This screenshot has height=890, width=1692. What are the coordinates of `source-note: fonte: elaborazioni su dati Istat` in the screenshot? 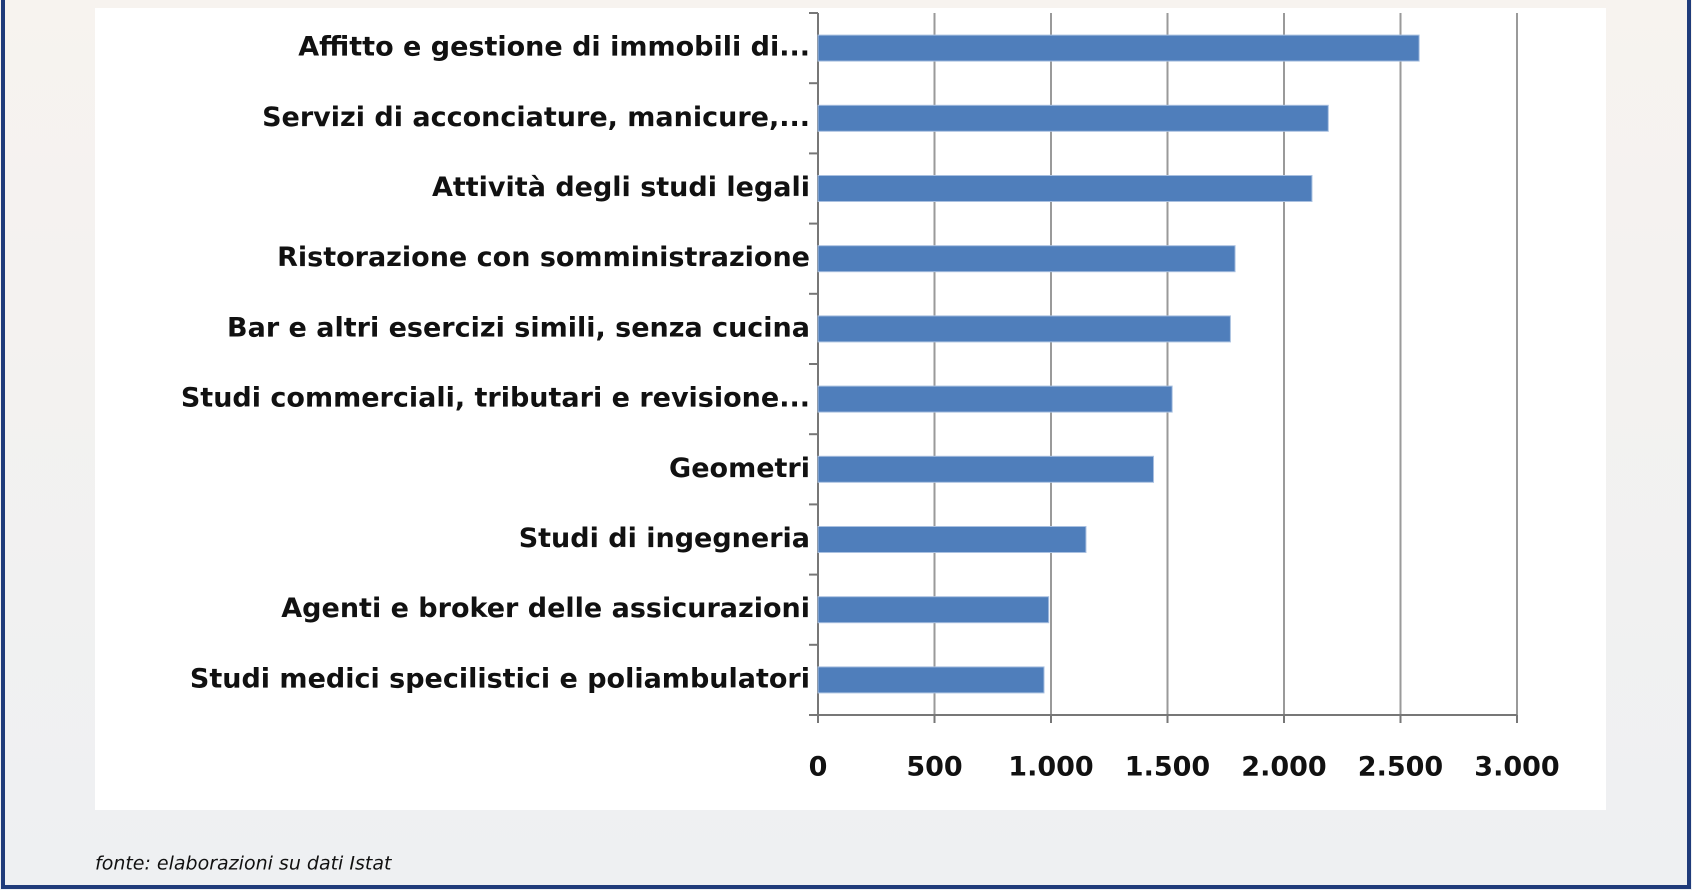 It's located at (244, 864).